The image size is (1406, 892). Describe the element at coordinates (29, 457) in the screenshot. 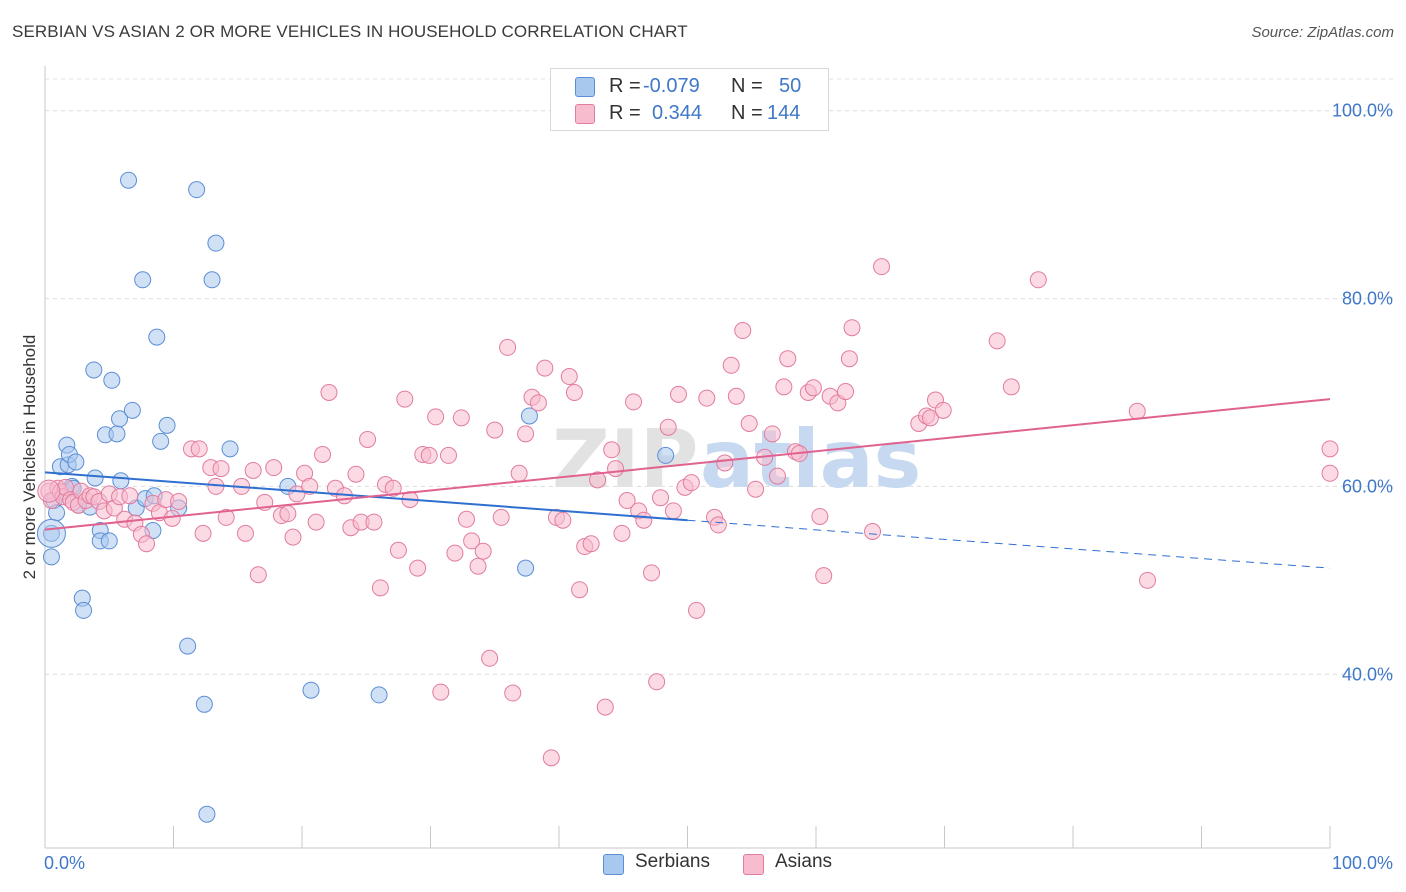

I see `y-axis-label: 2 or more Vehicles in Household` at that location.